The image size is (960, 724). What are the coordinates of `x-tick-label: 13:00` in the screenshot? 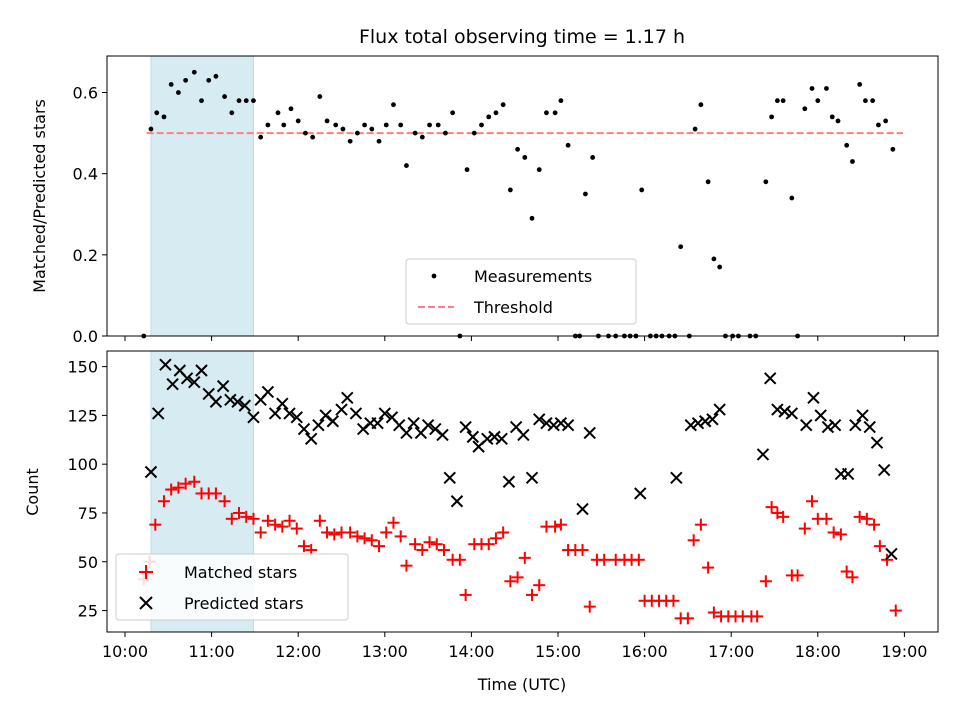 It's located at (385, 651).